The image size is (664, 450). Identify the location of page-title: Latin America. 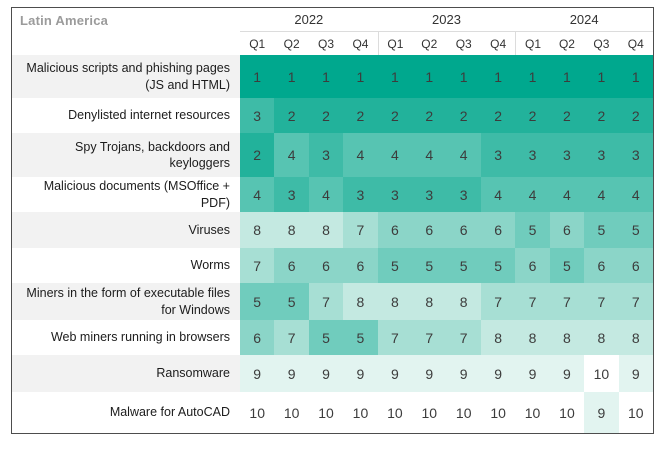
(64, 20).